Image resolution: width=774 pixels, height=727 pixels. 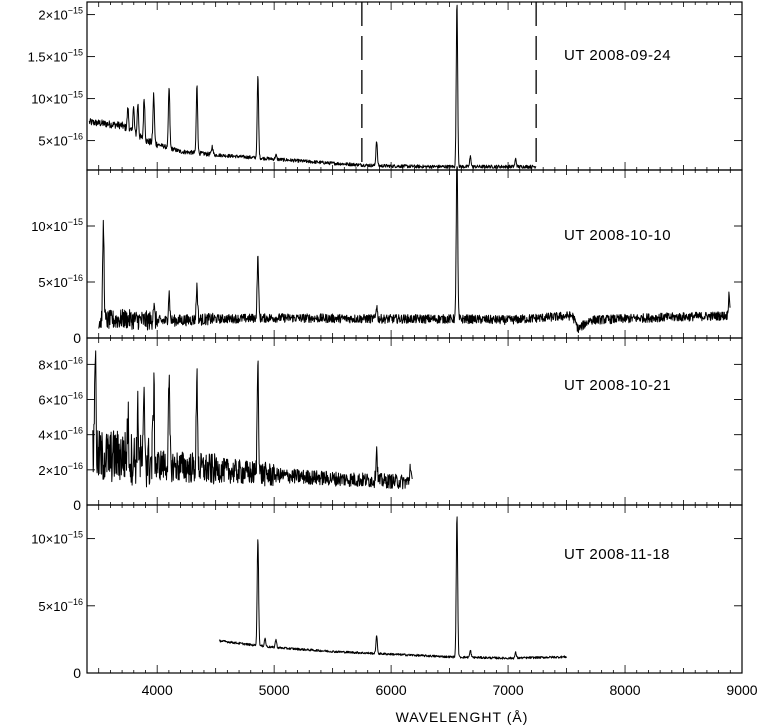 I want to click on panel-annotation: UT 2008-10-21, so click(x=617, y=385).